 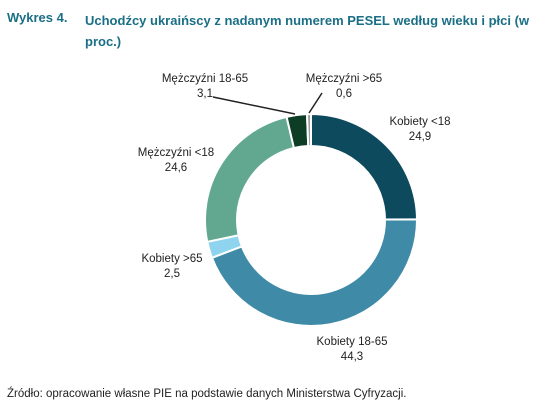 I want to click on chart-title-prefix: Wykres 4., so click(x=37, y=17).